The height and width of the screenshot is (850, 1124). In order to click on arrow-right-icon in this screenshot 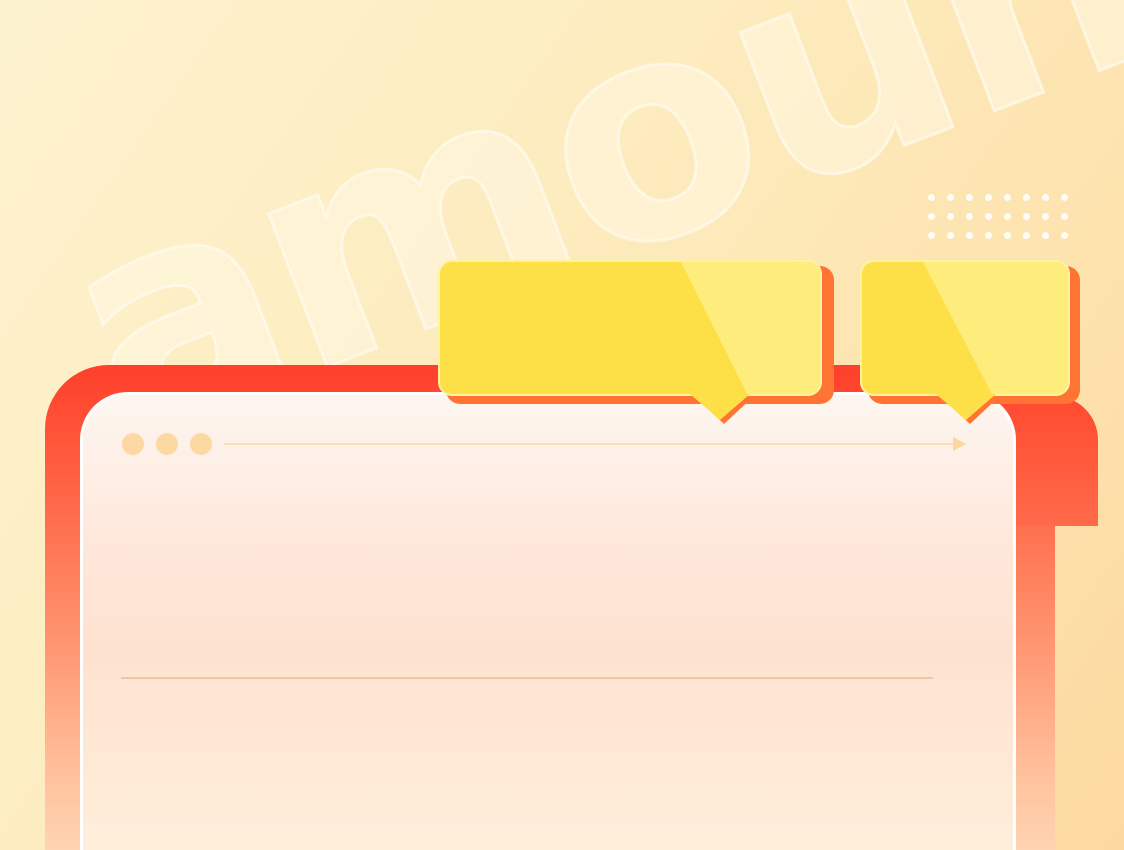, I will do `click(959, 444)`.